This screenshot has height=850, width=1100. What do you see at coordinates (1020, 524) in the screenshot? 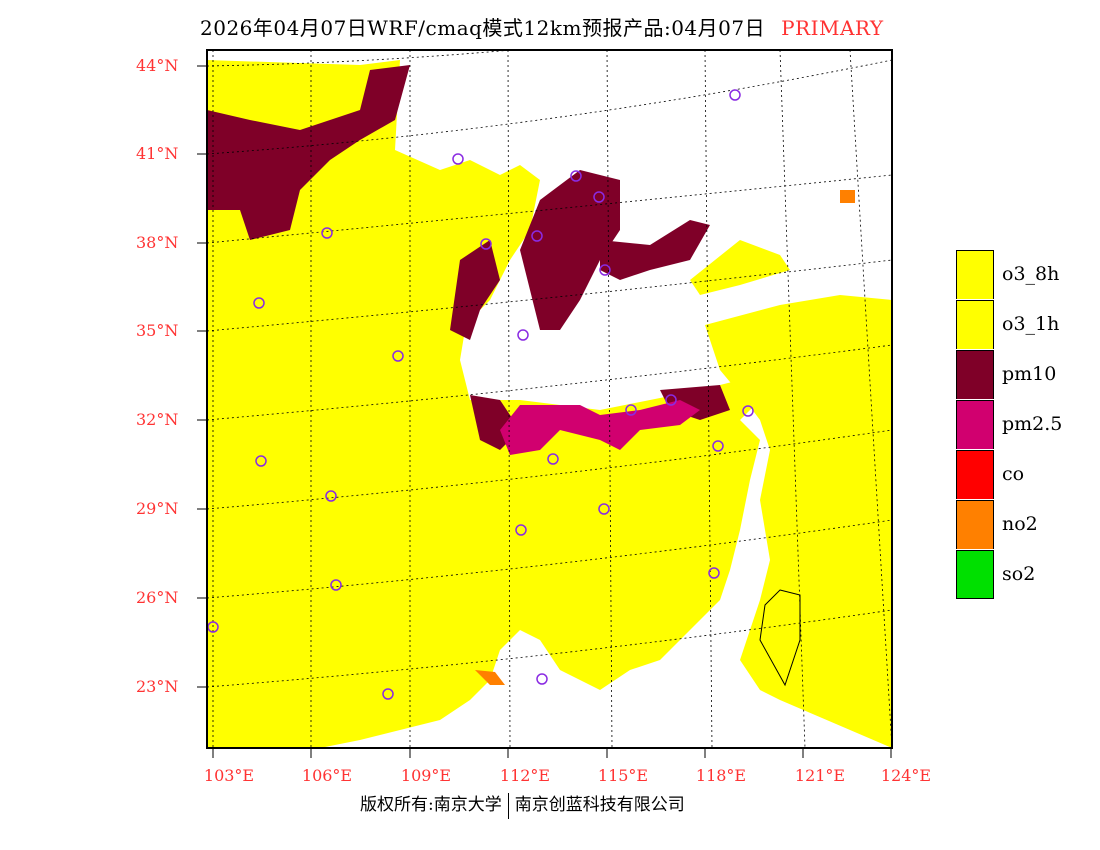
I see `legend-label: no2` at bounding box center [1020, 524].